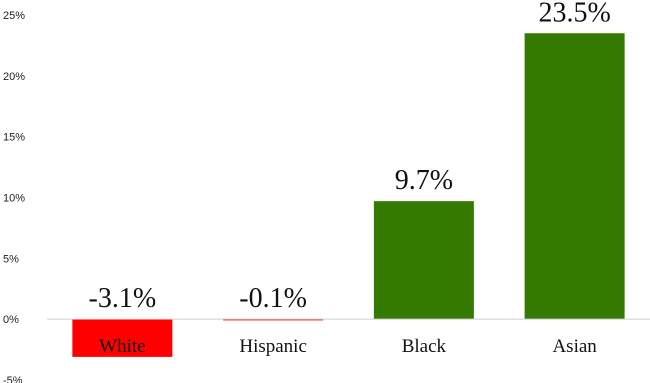 This screenshot has height=383, width=650. Describe the element at coordinates (574, 14) in the screenshot. I see `value-label: 23.5%` at that location.